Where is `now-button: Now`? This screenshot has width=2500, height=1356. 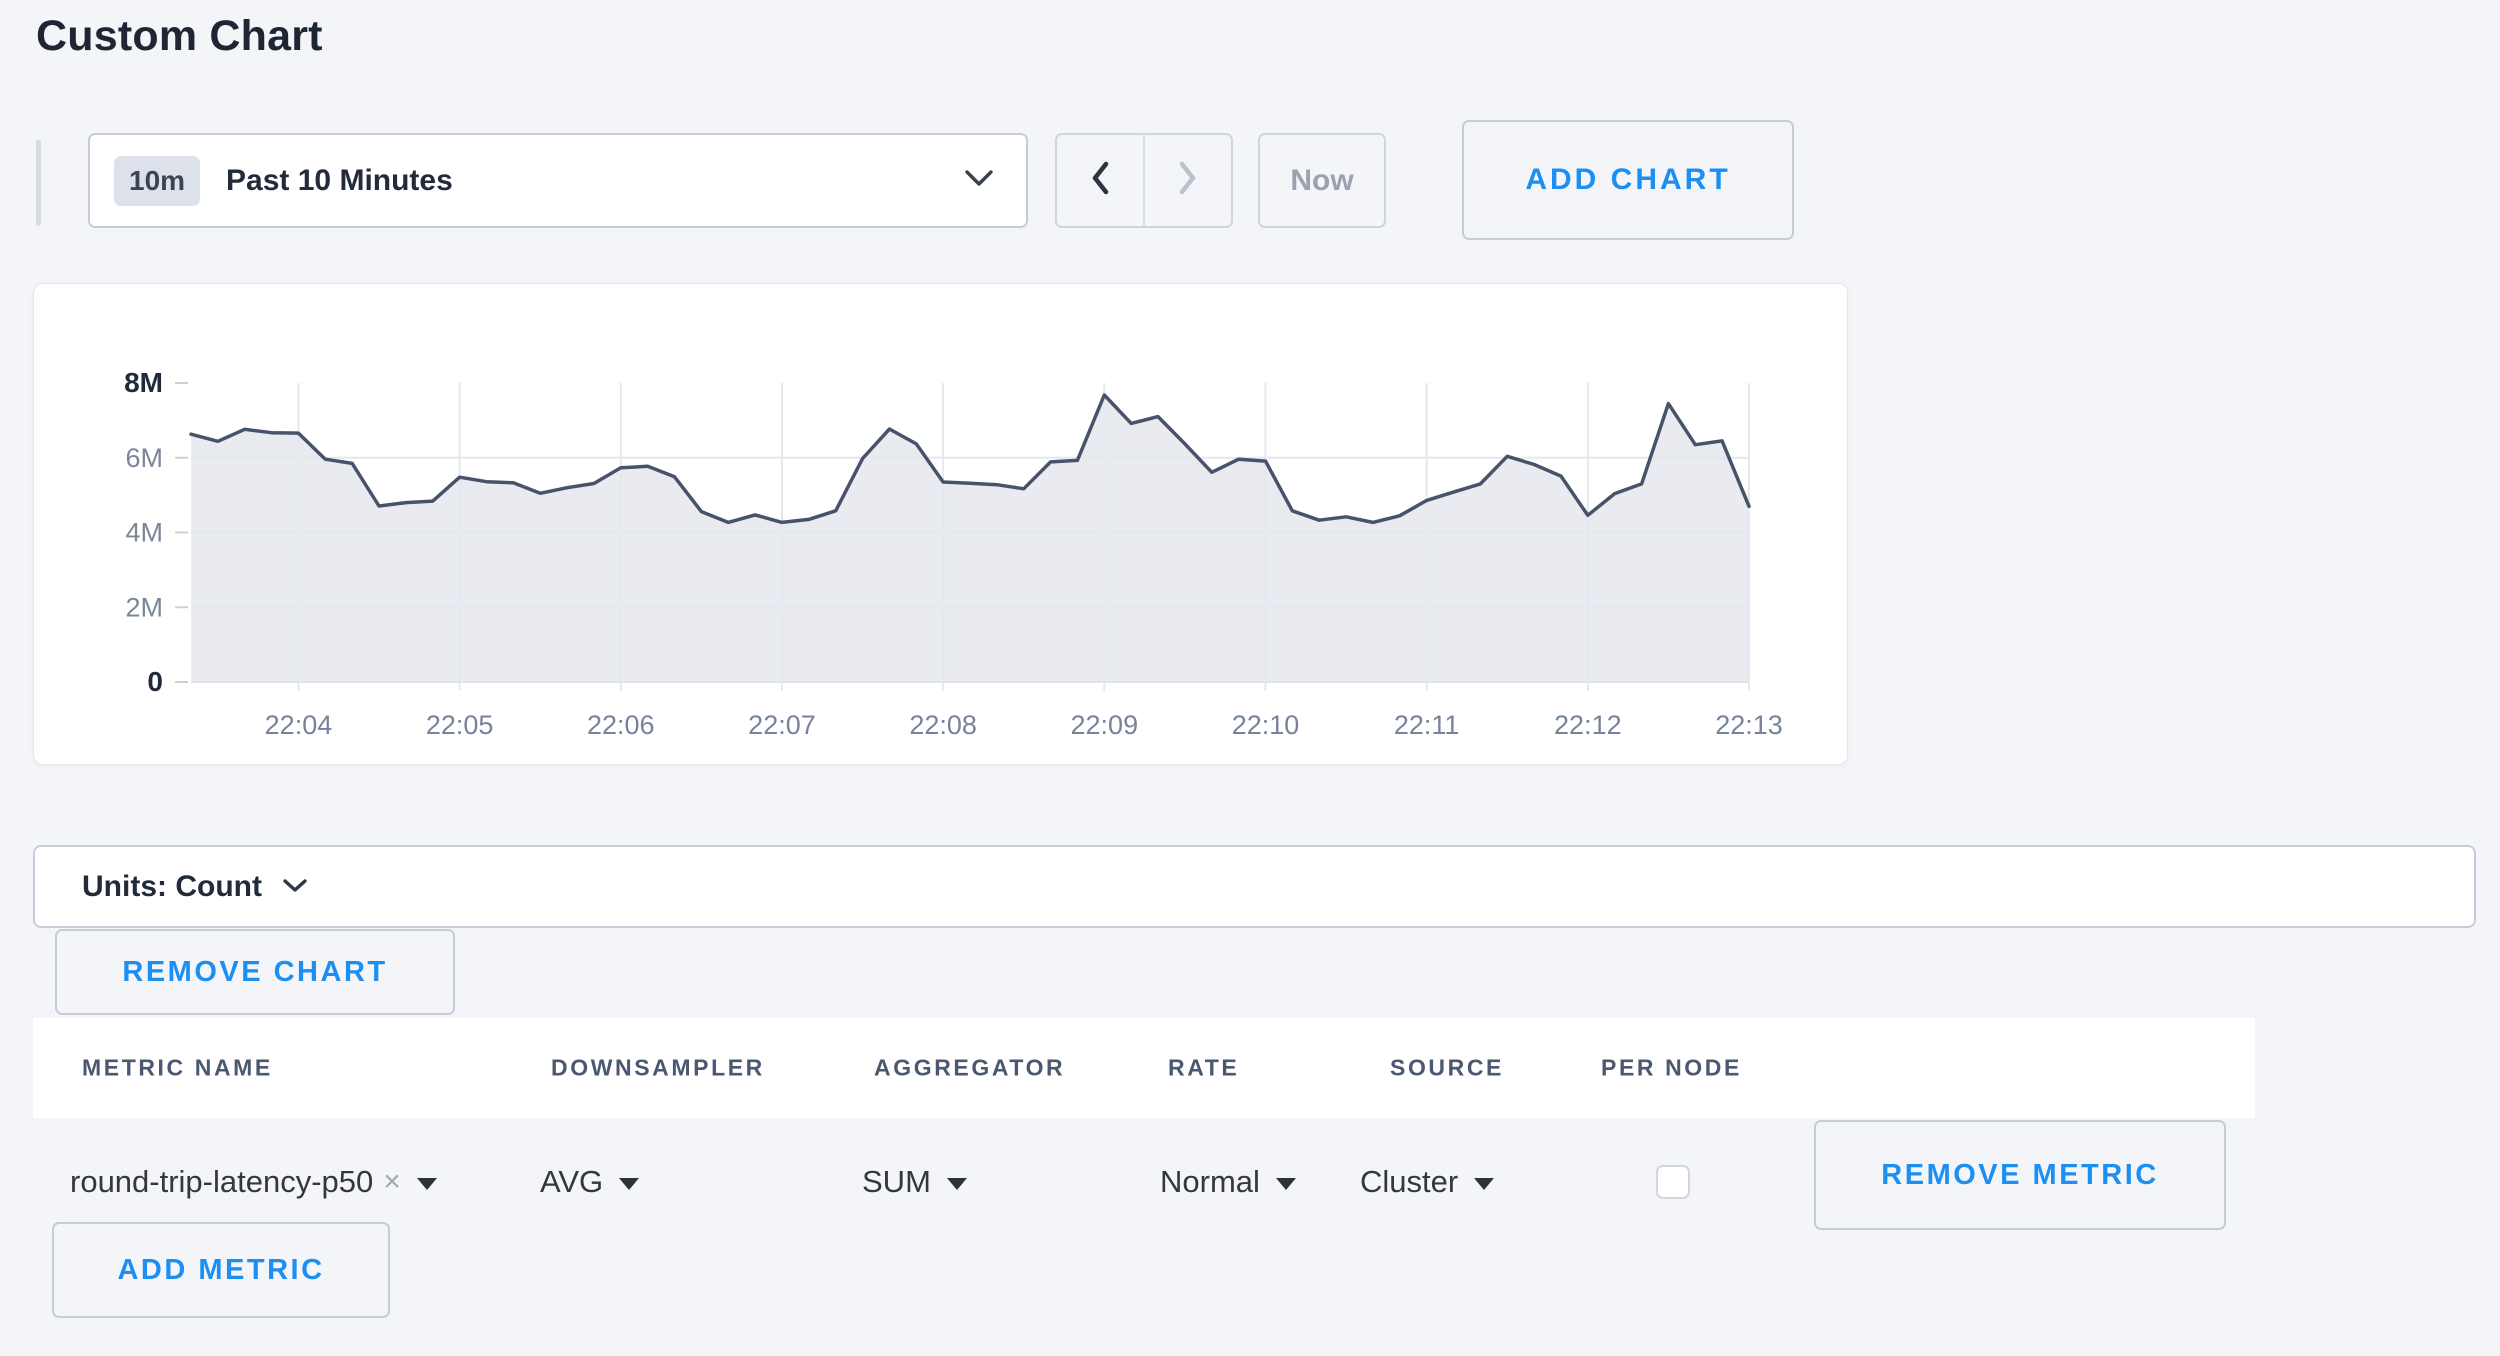
now-button: Now is located at coordinates (1322, 180).